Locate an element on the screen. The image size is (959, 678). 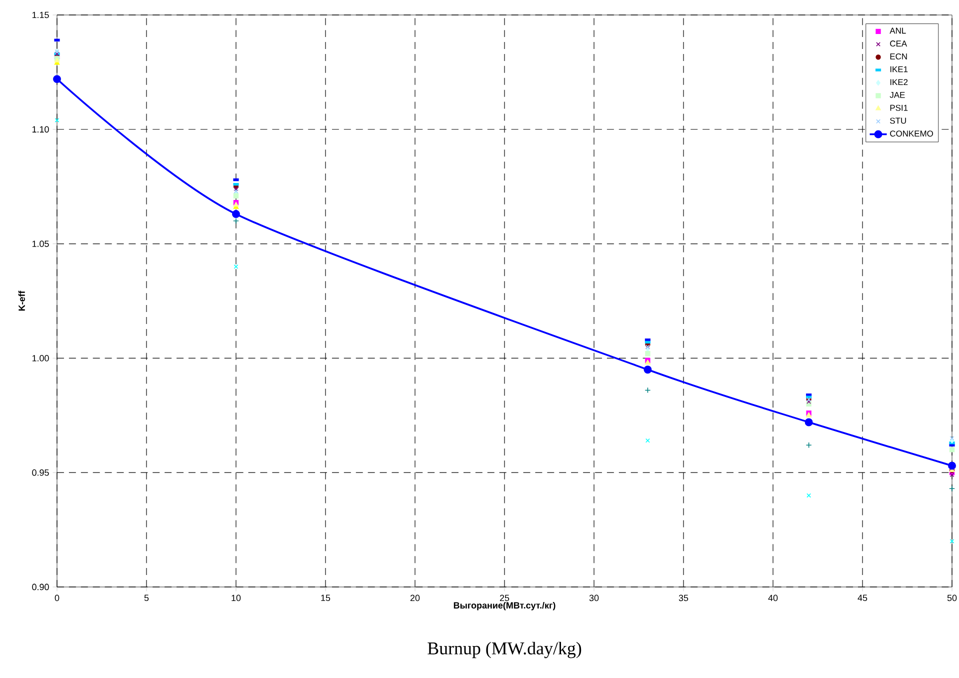
y-tick-label: 0.90 is located at coordinates (40, 587).